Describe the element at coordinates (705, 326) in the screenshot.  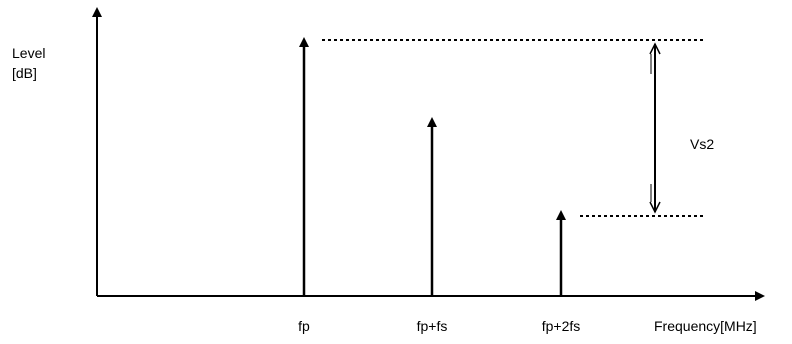
I see `x-axis-label: Frequency[MHz]` at that location.